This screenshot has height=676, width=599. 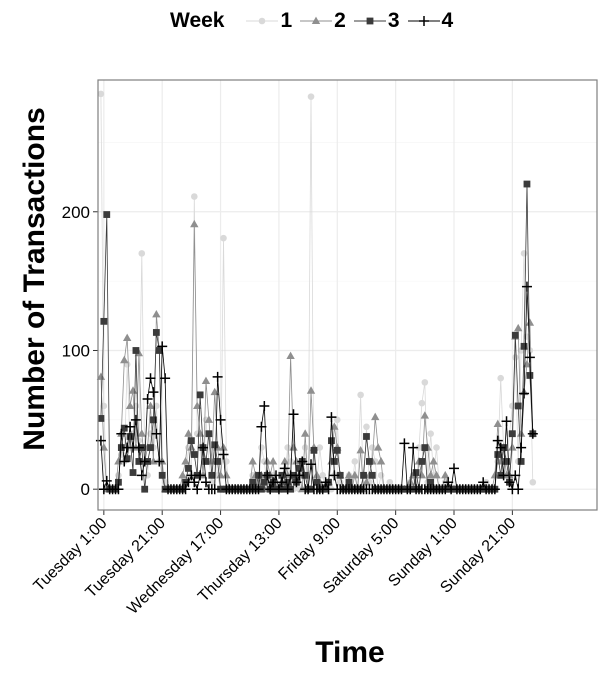 What do you see at coordinates (350, 652) in the screenshot?
I see `x-axis-title: Time` at bounding box center [350, 652].